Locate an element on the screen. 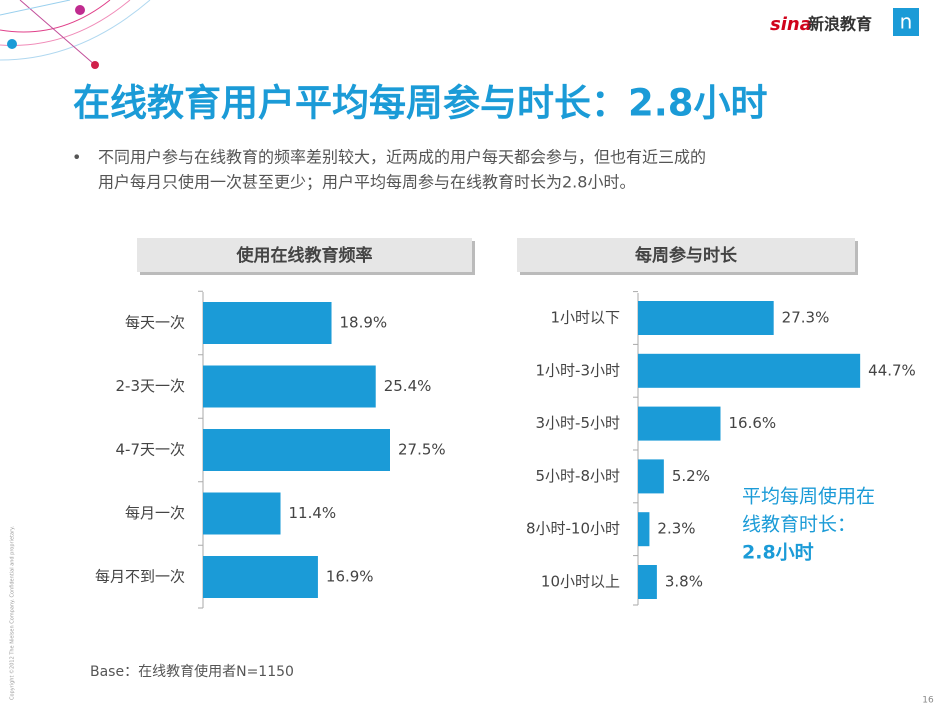 The image size is (950, 713). category-label: 1小时-3小时 is located at coordinates (578, 370).